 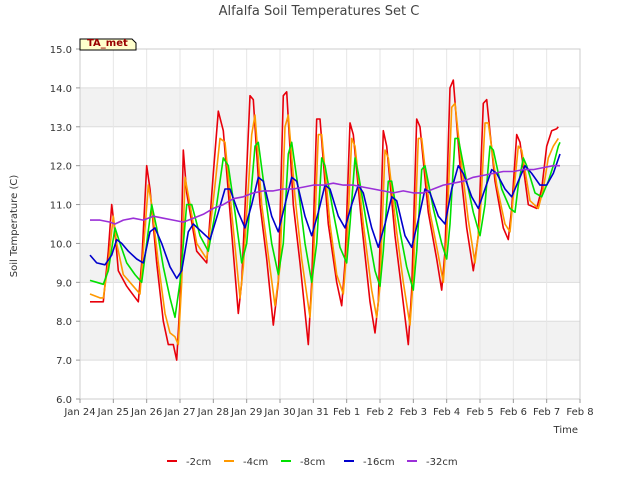 What do you see at coordinates (65, 225) in the screenshot?
I see `y-axis-ticks: 6.0 7.0 8.0 9.0 10.0 11.0 12.0 13.0 14.0 15.0` at bounding box center [65, 225].